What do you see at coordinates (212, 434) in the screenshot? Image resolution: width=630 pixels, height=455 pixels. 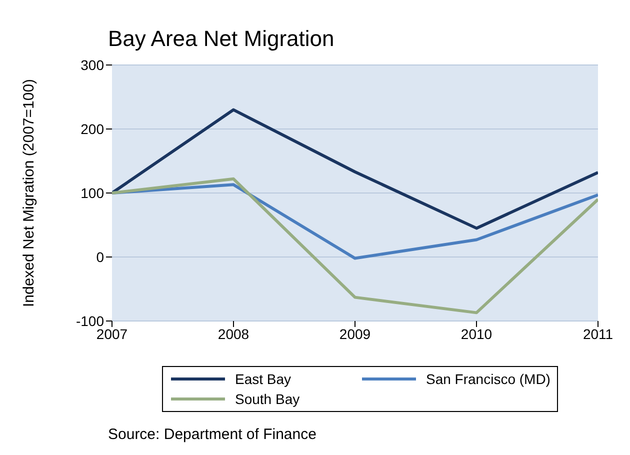 I see `source-note: Source: Department of Finance` at bounding box center [212, 434].